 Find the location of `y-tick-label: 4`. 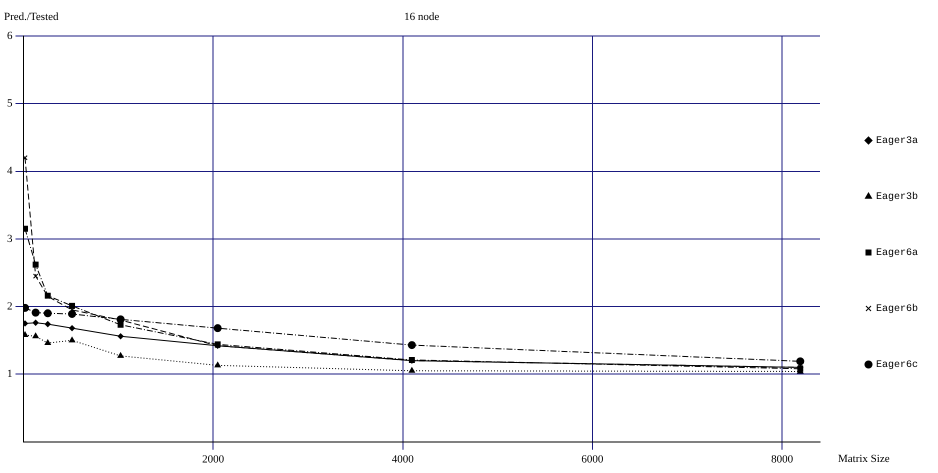

y-tick-label: 4 is located at coordinates (10, 171).